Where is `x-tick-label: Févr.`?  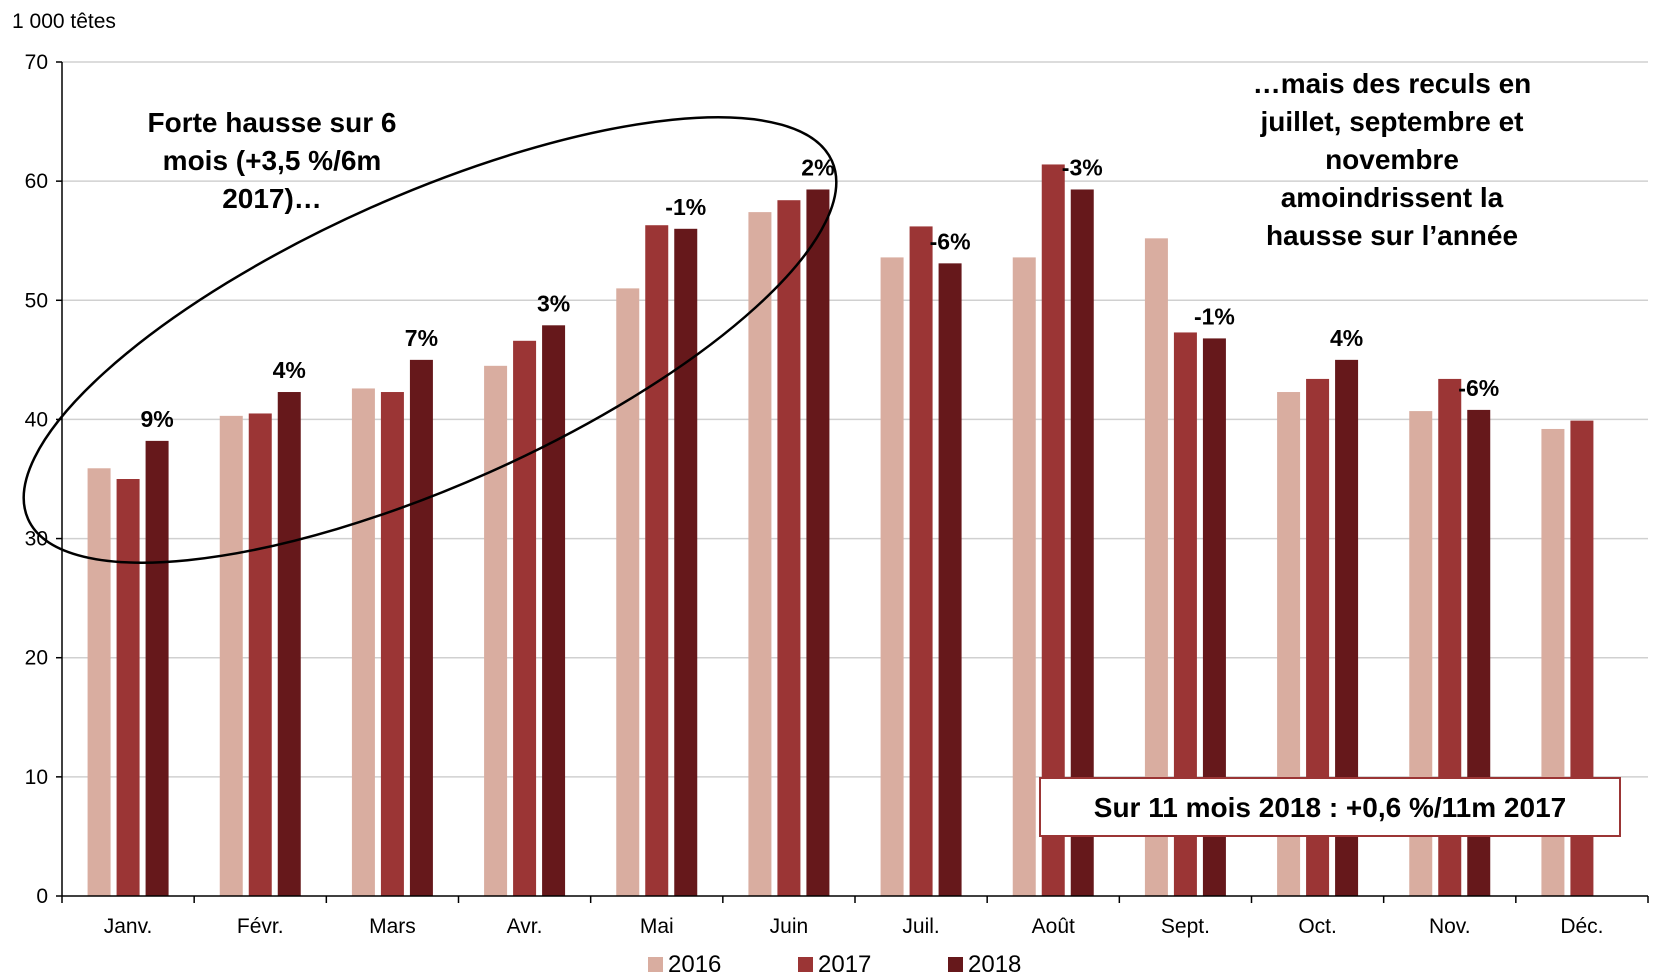
x-tick-label: Févr. is located at coordinates (260, 926).